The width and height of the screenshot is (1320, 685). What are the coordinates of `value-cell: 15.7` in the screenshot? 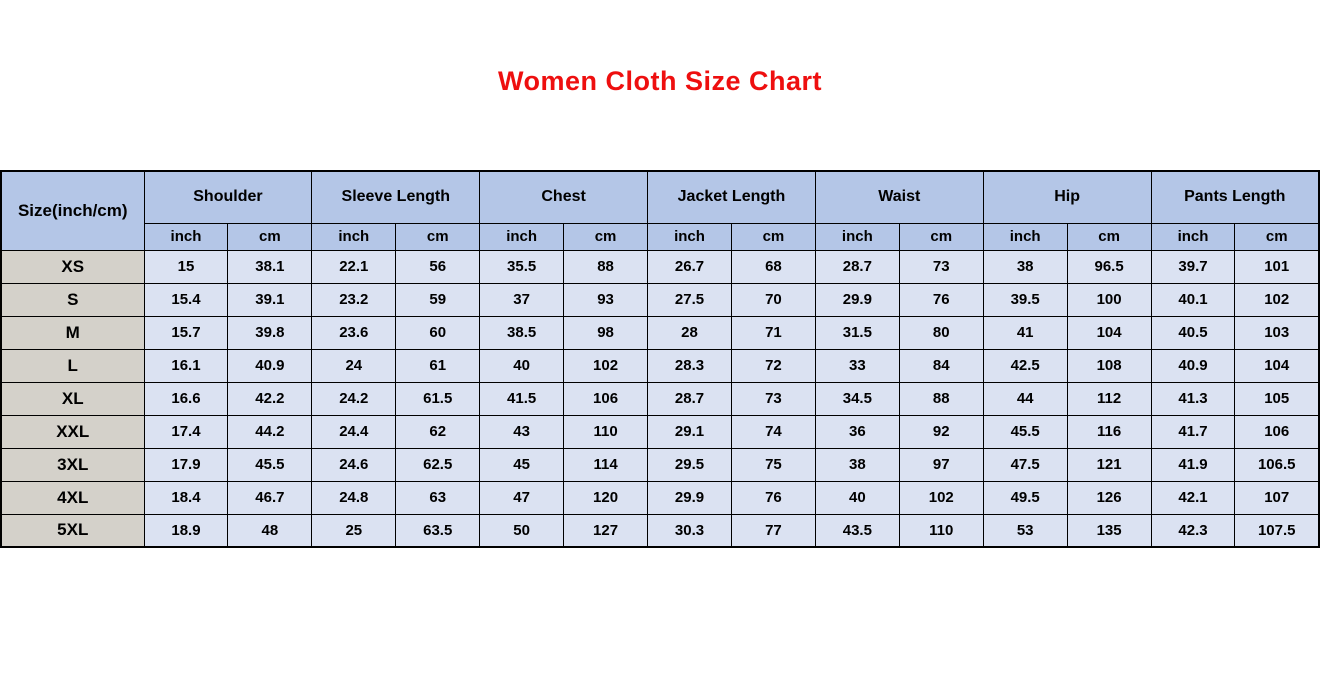 It's located at (186, 332).